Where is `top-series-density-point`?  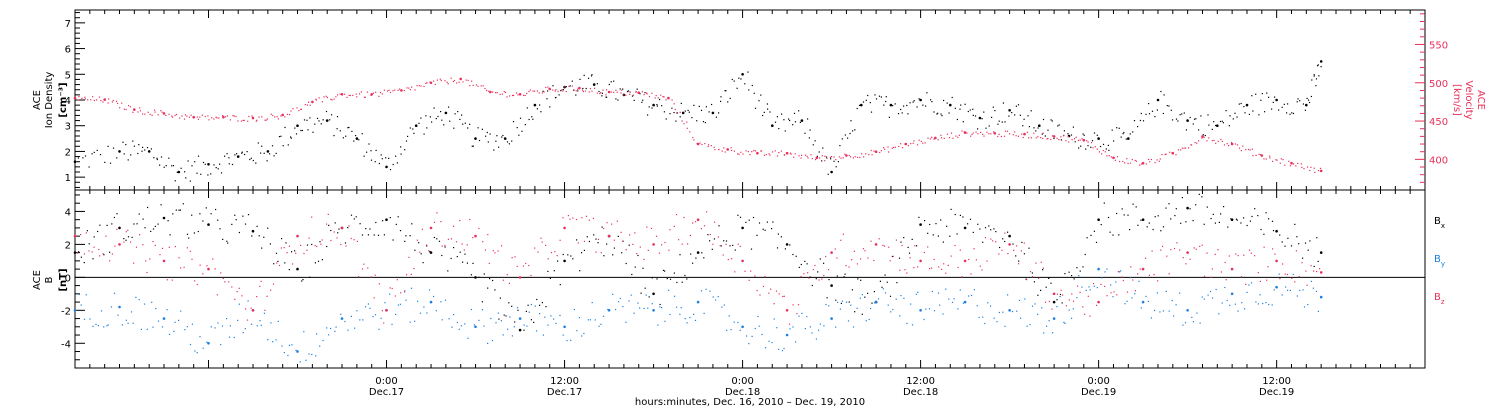 top-series-density-point is located at coordinates (683, 113).